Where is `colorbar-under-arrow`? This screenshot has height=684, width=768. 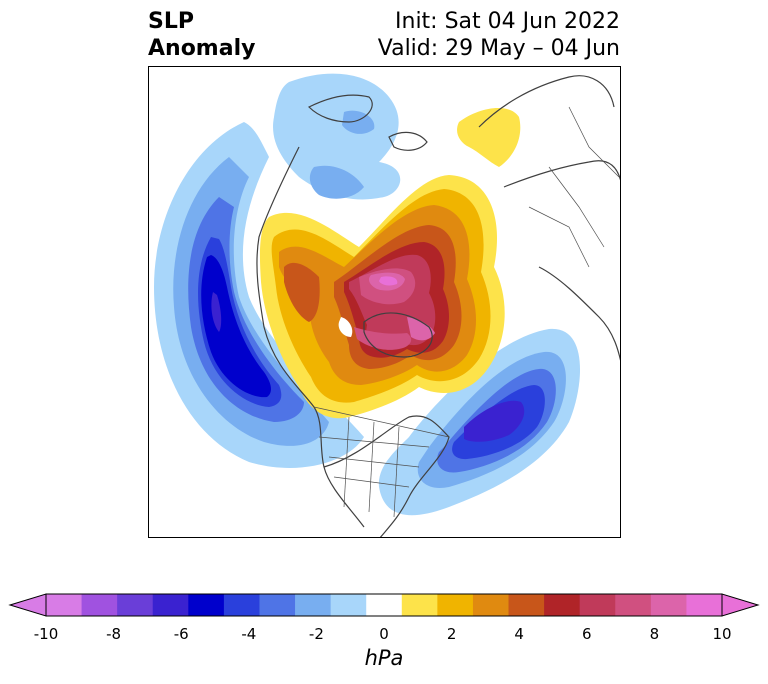 colorbar-under-arrow is located at coordinates (27, 605).